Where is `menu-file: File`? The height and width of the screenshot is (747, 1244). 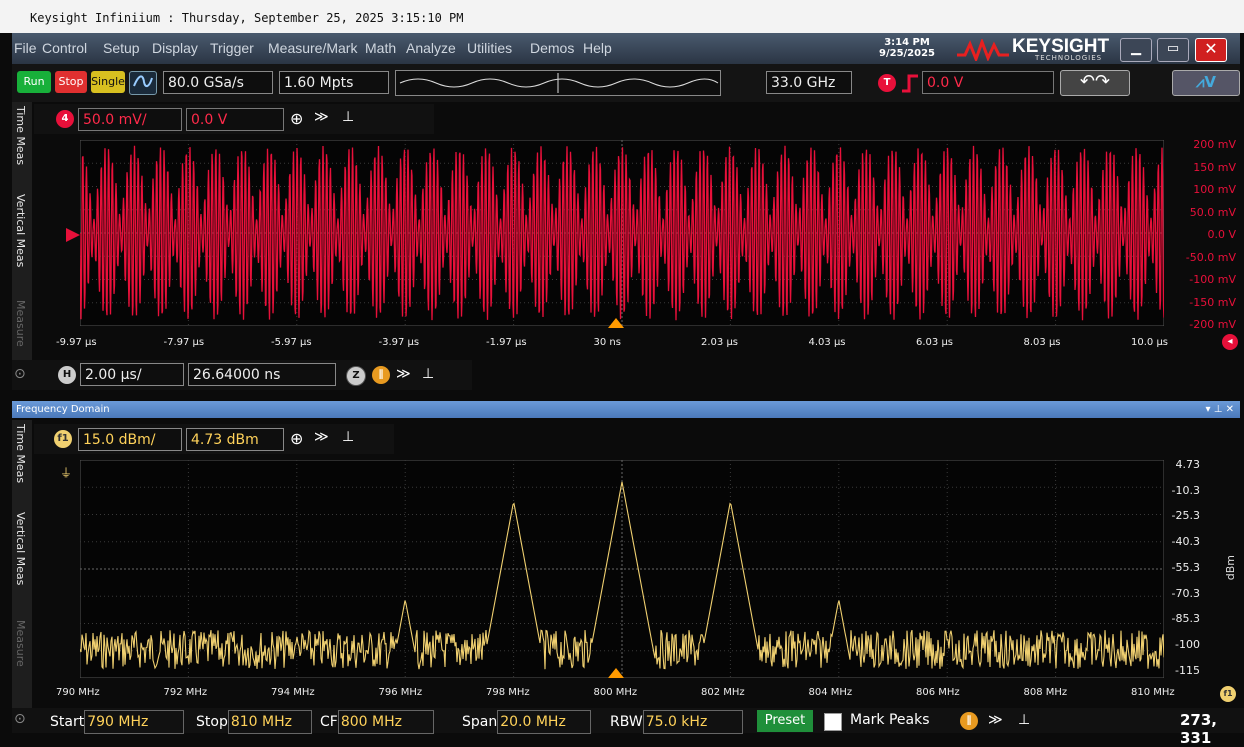 menu-file: File is located at coordinates (25, 48).